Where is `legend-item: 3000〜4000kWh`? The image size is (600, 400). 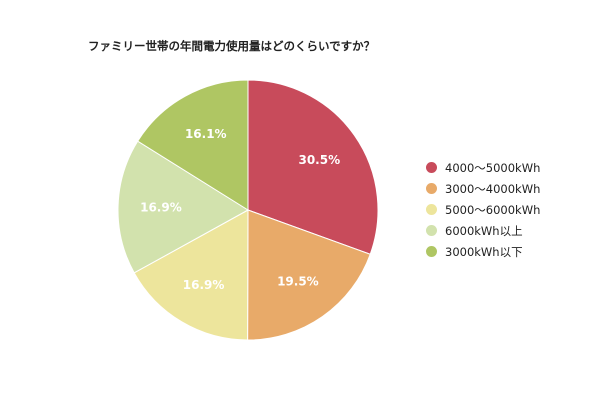
legend-item: 3000〜4000kWh is located at coordinates (483, 188).